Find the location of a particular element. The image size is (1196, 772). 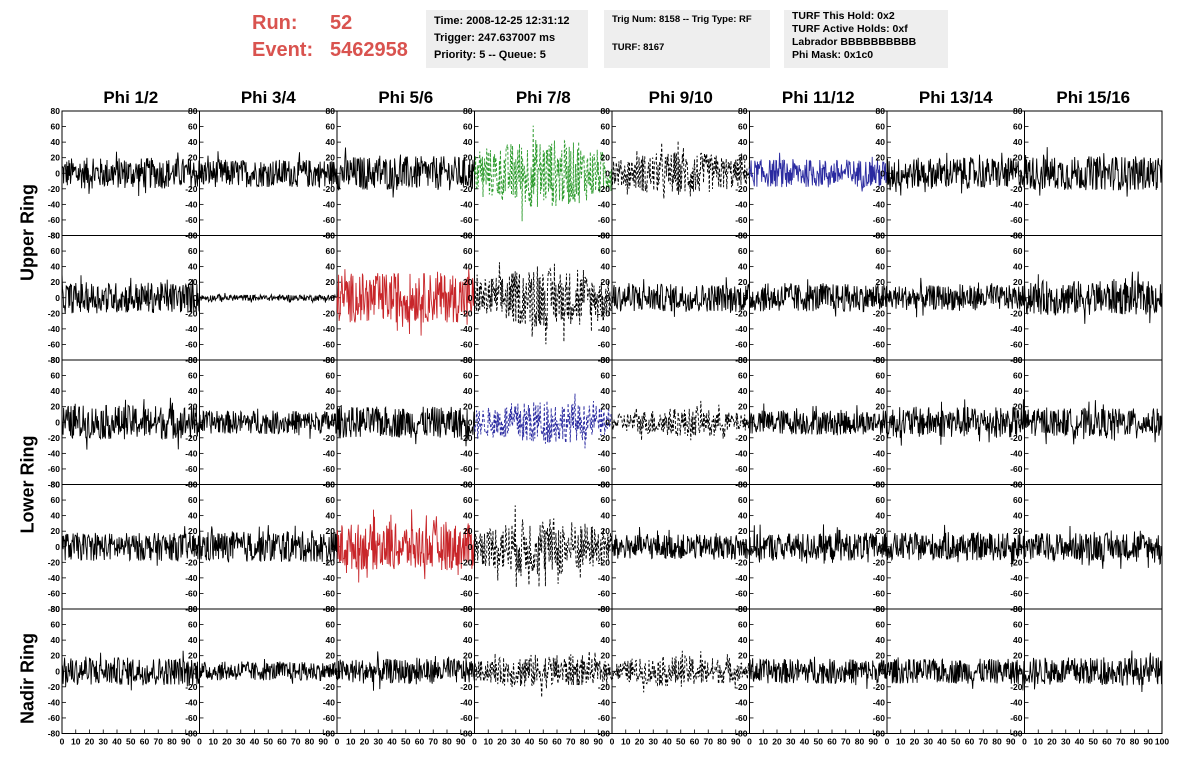

y-tick-label: -80 is located at coordinates (741, 734).